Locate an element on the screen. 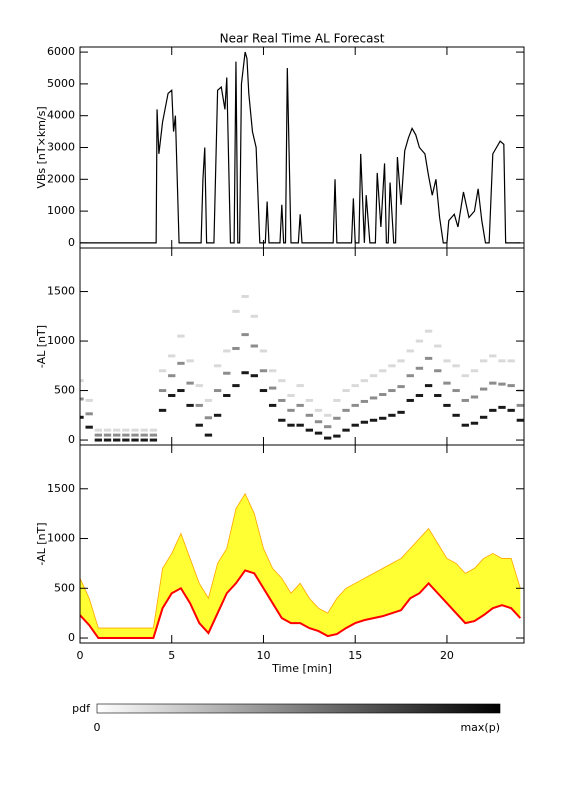 The image size is (576, 792). colorbar-max: max(p) is located at coordinates (480, 727).